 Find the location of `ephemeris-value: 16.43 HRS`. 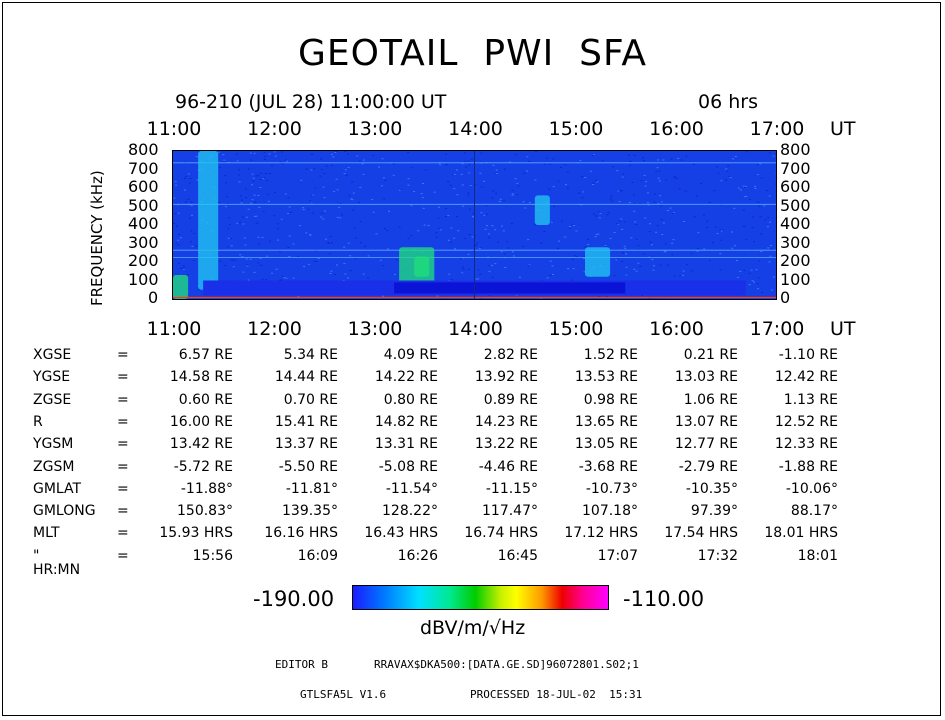

ephemeris-value: 16.43 HRS is located at coordinates (401, 533).